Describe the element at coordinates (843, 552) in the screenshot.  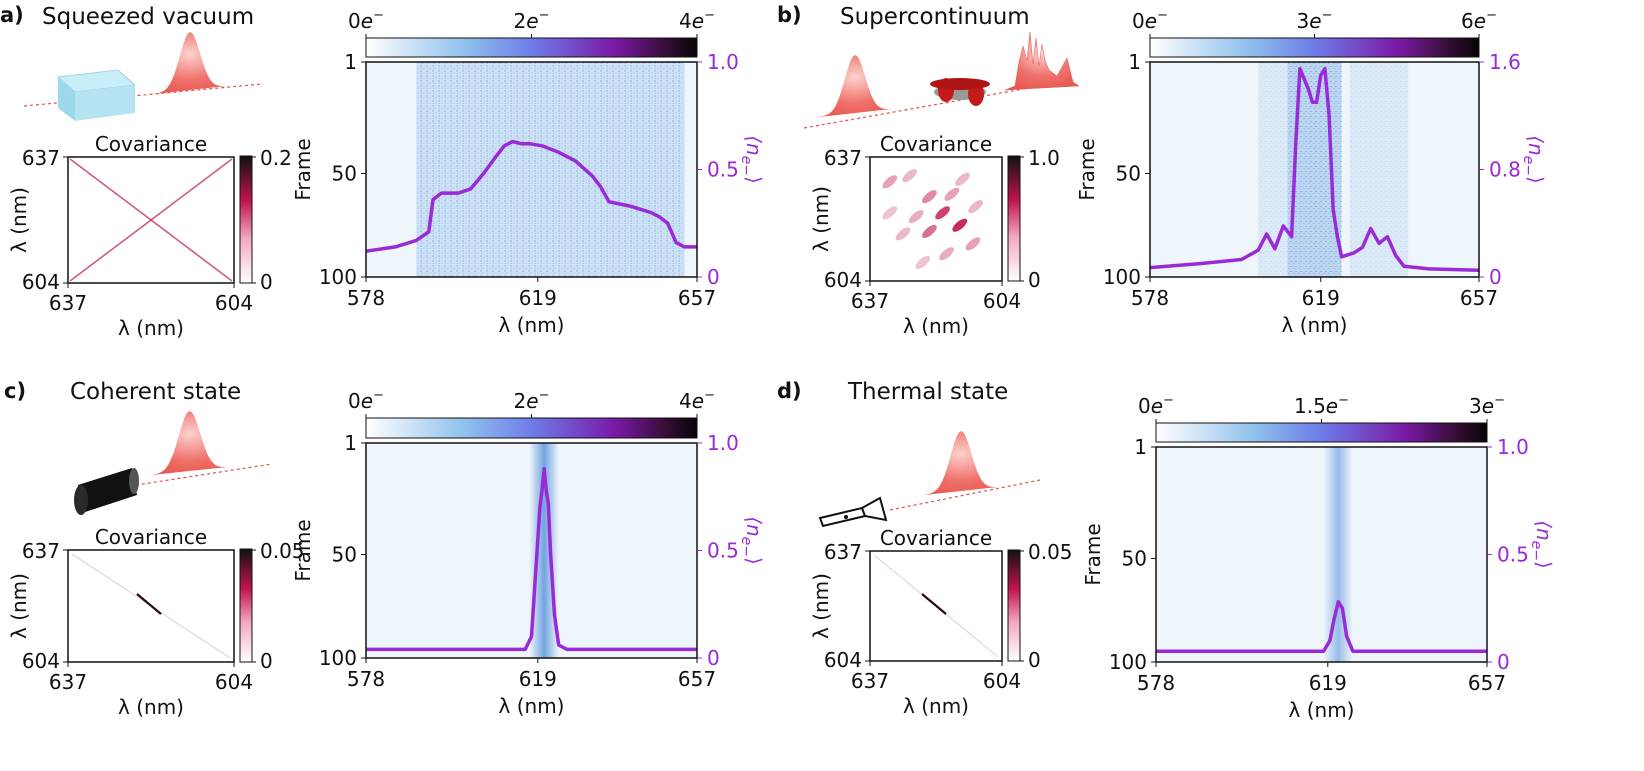
I see `cov-y-tick: 637` at that location.